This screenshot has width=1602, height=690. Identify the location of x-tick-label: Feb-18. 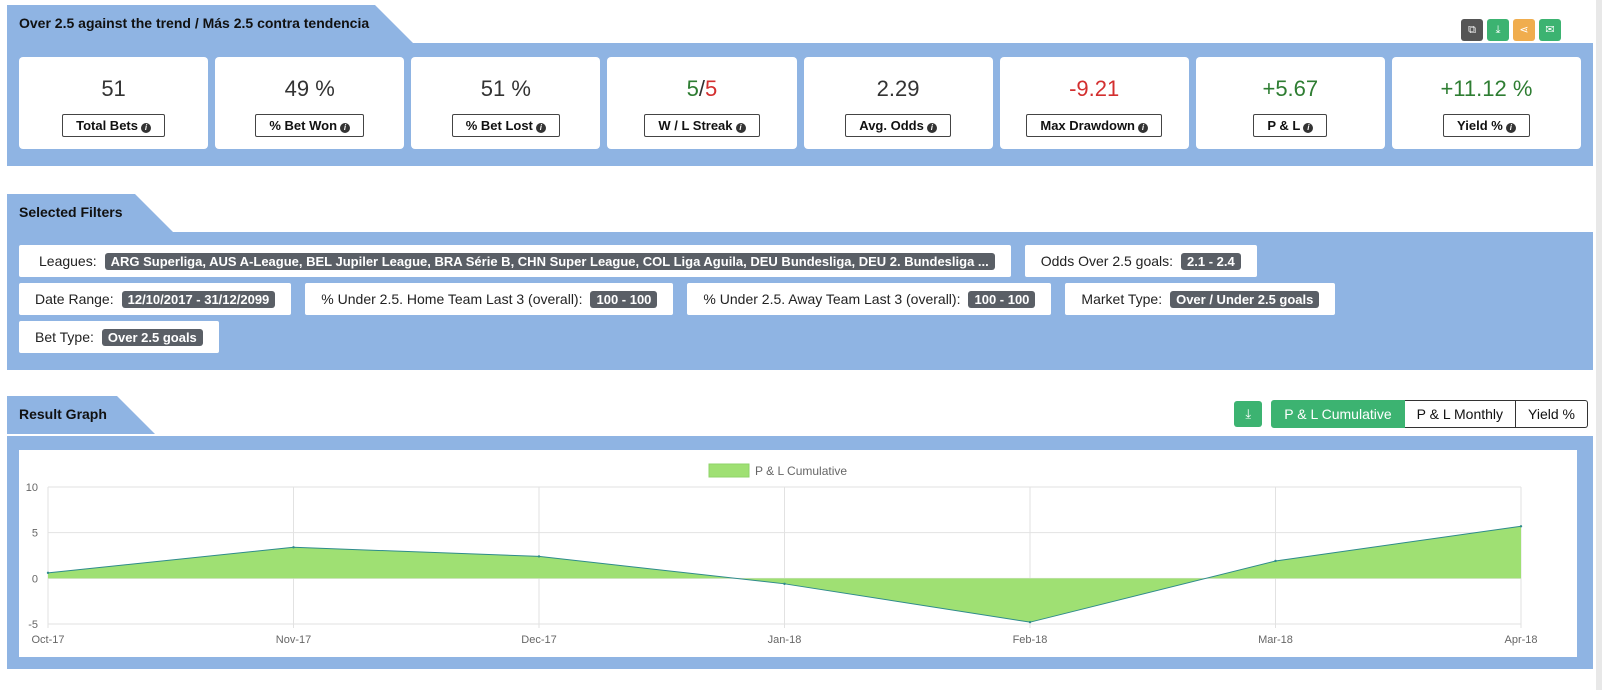
(1030, 640).